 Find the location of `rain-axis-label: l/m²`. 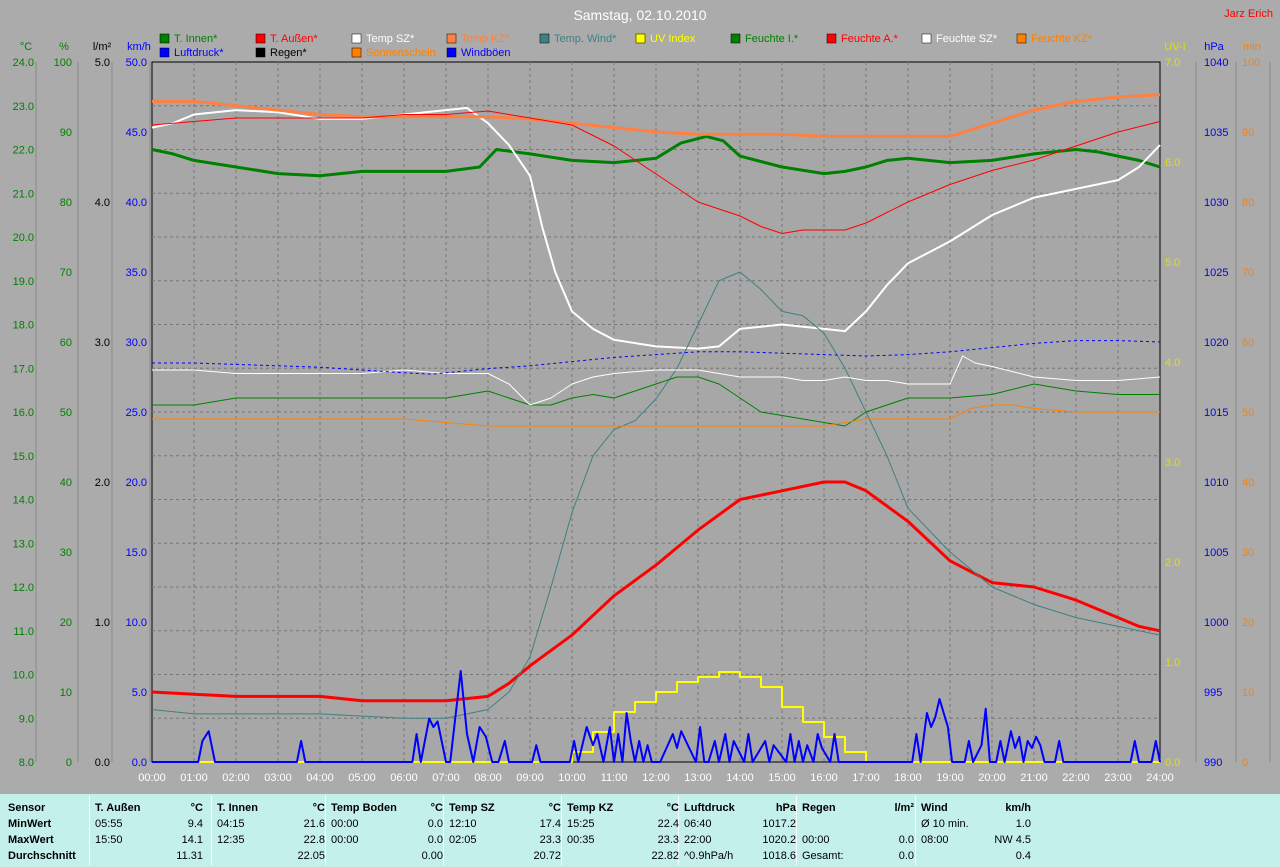

rain-axis-label: l/m² is located at coordinates (102, 47).